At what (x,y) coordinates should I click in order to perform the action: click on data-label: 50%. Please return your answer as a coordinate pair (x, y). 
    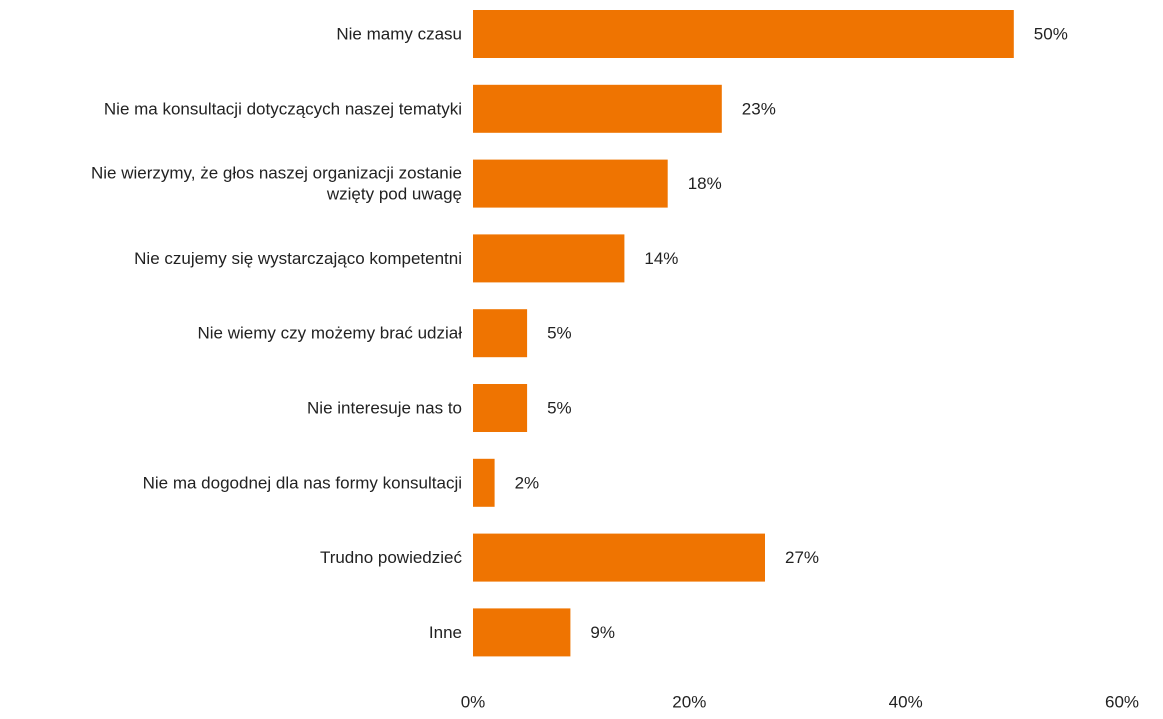
    Looking at the image, I should click on (1051, 34).